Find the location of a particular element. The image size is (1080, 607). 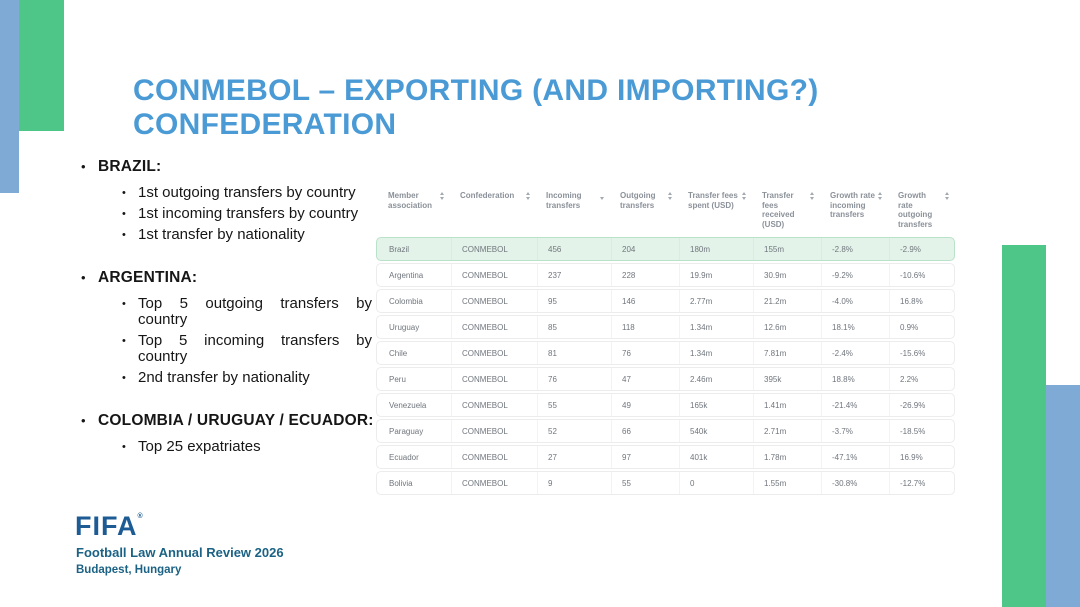

table-cell: -10.6% is located at coordinates (922, 275).